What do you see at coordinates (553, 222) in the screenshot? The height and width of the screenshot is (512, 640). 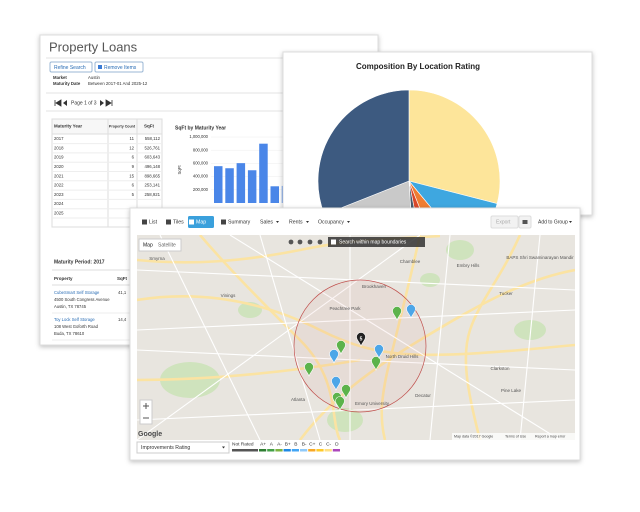 I see `add-to-group-button: Add to Group` at bounding box center [553, 222].